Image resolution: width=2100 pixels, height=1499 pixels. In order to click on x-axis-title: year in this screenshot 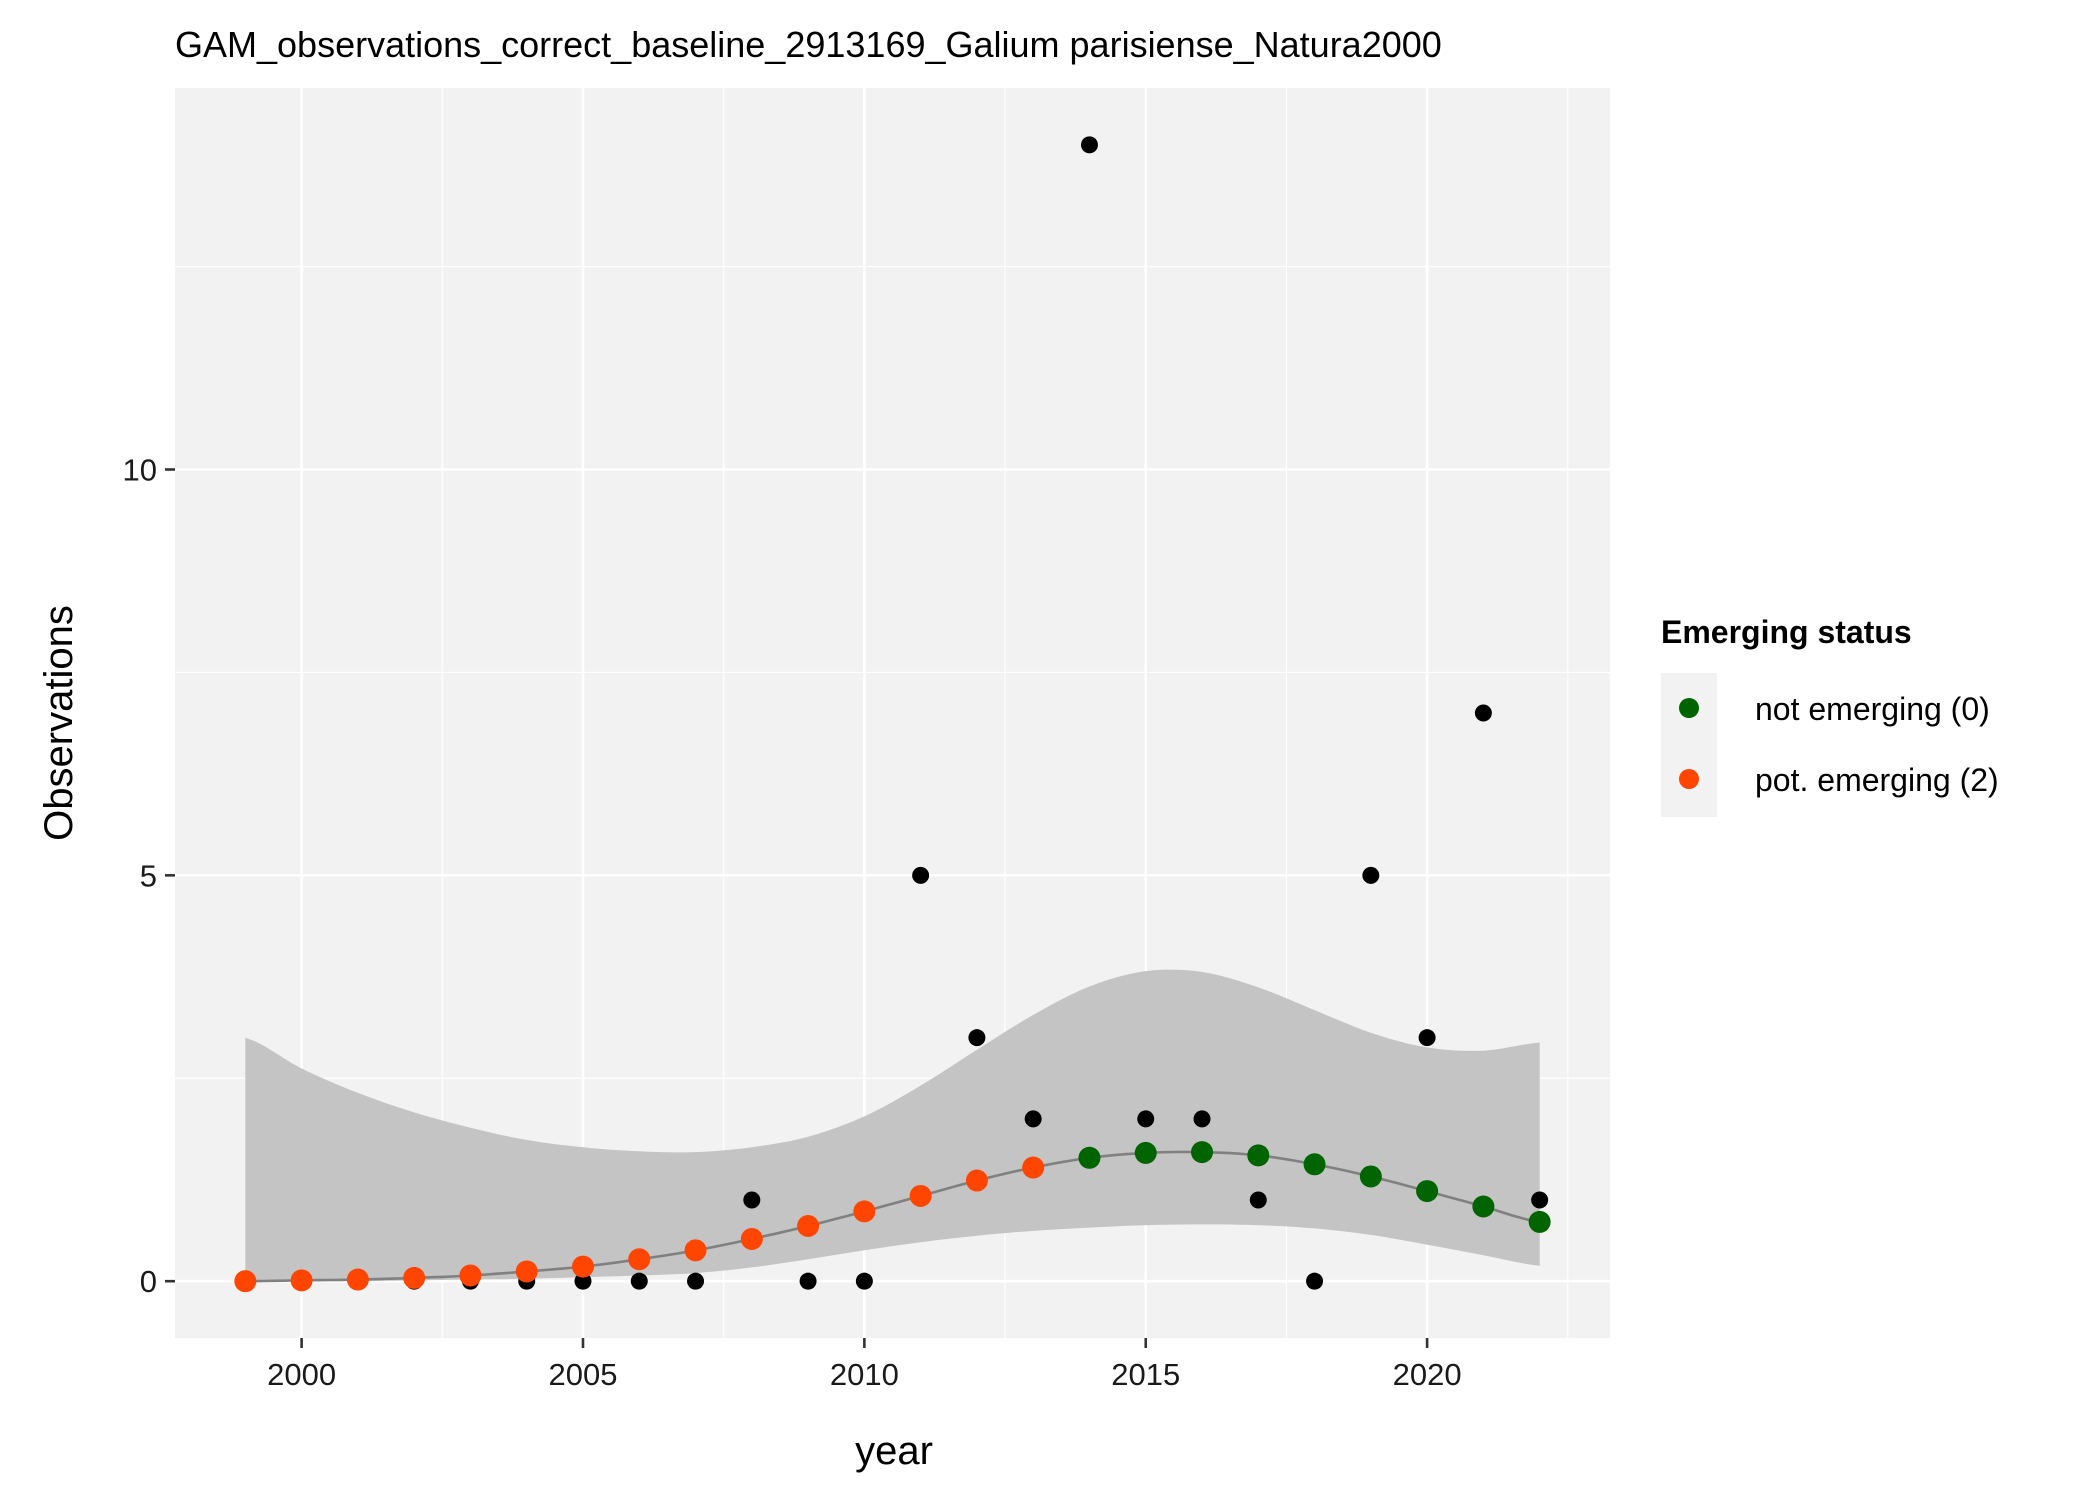, I will do `click(894, 1451)`.